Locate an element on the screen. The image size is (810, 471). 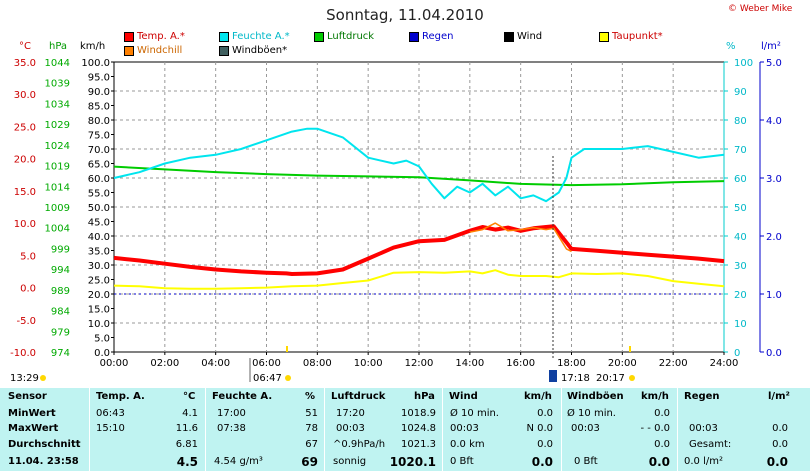
gust-min-label: Ø 10 min. is located at coordinates (591, 413).